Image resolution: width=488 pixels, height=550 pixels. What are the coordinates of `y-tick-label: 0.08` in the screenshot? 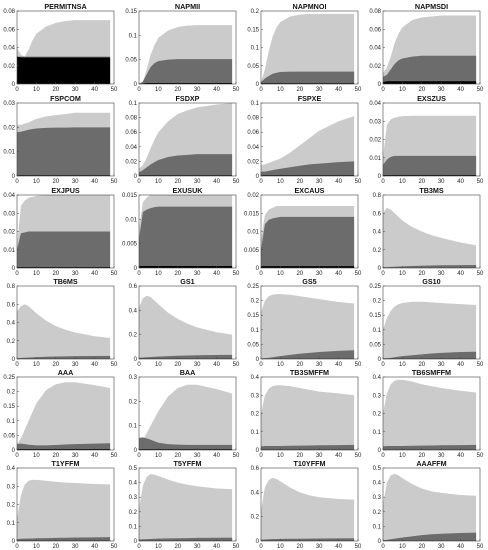 It's located at (253, 119).